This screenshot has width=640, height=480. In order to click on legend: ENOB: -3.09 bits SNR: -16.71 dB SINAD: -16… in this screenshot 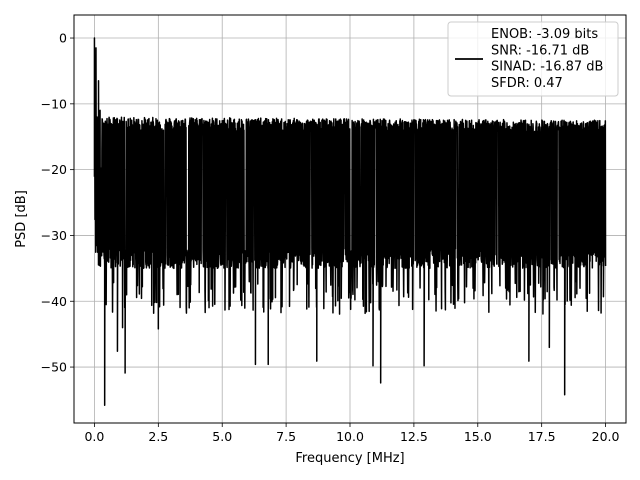, I will do `click(533, 59)`.